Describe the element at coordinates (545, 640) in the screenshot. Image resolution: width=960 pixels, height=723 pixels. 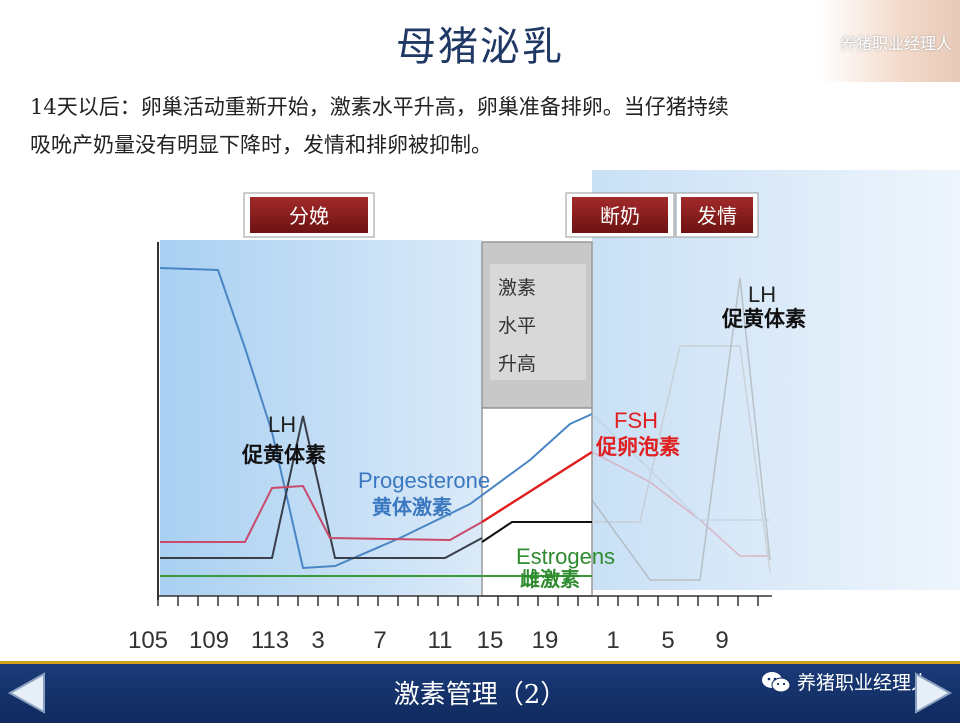
I see `tick-19: 19` at that location.